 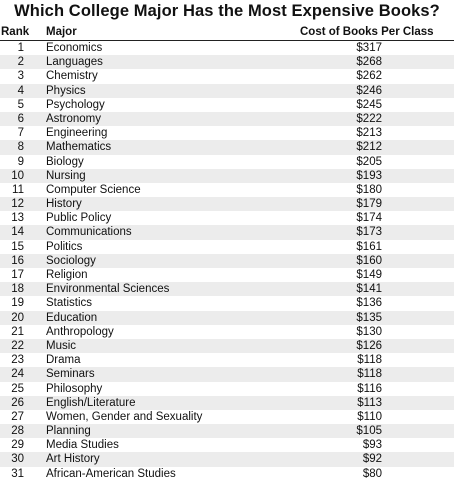 What do you see at coordinates (227, 317) in the screenshot?
I see `table-row: 20 Education $135` at bounding box center [227, 317].